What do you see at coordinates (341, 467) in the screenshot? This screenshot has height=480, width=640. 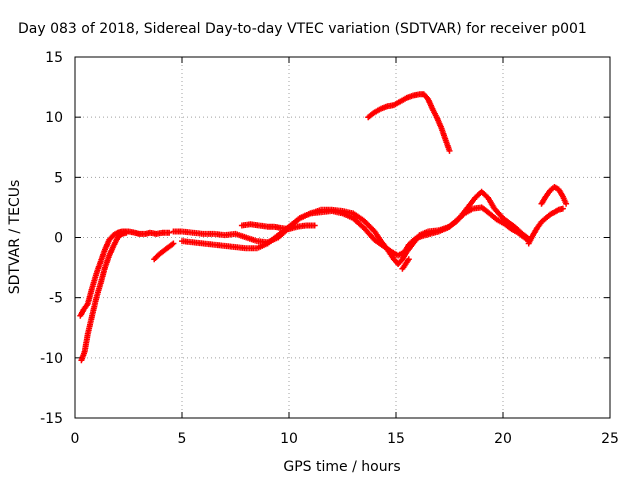 I see `x-axis-label: GPS time / hours` at bounding box center [341, 467].